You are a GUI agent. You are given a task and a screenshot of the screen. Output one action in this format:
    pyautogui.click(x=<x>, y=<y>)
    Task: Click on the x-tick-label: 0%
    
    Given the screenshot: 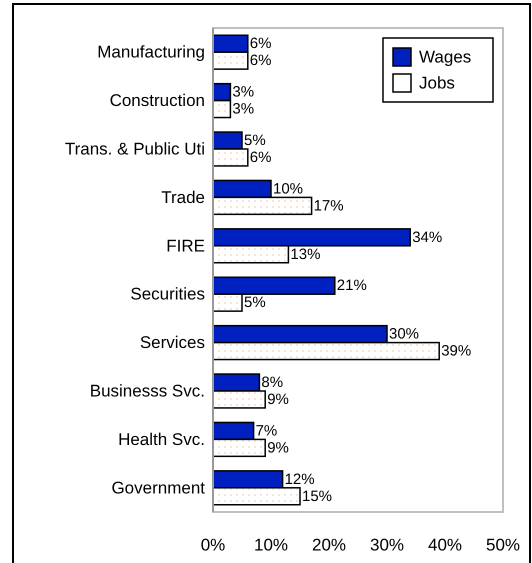 What is the action you would take?
    pyautogui.click(x=213, y=545)
    